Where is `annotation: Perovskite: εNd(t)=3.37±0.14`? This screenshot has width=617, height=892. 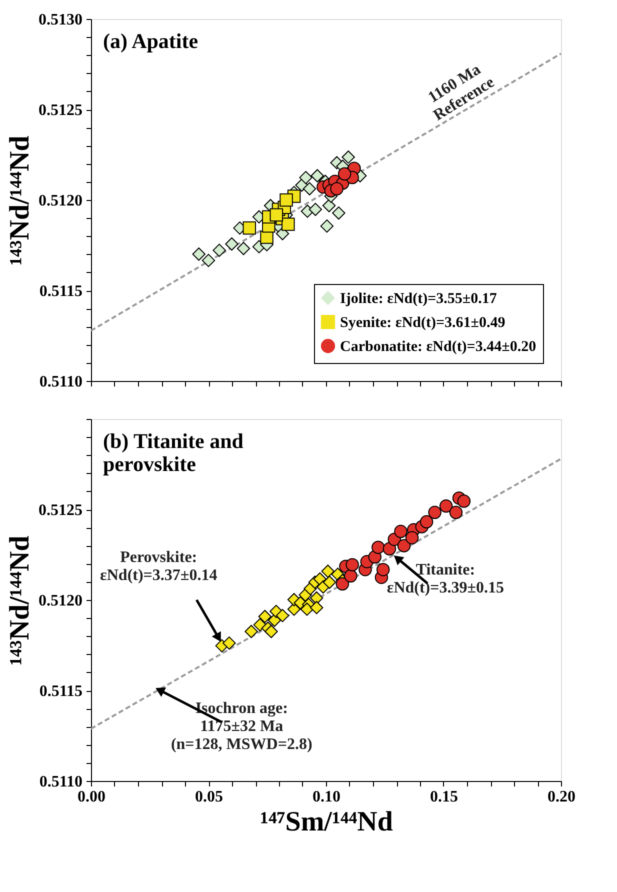
annotation: Perovskite: εNd(t)=3.37±0.14 is located at coordinates (159, 566).